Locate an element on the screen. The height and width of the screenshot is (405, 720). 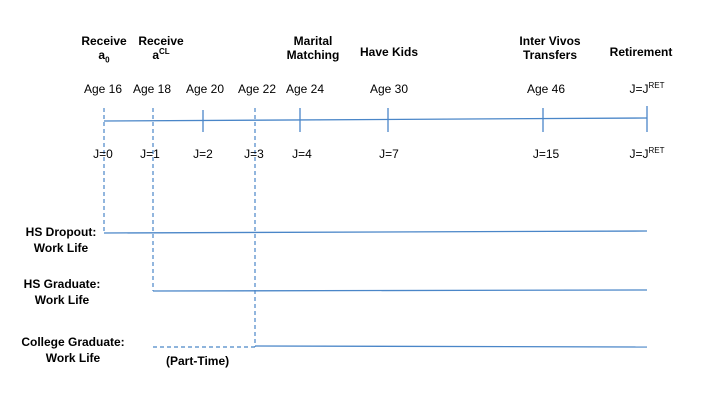
event-label-line2: Matching is located at coordinates (313, 55).